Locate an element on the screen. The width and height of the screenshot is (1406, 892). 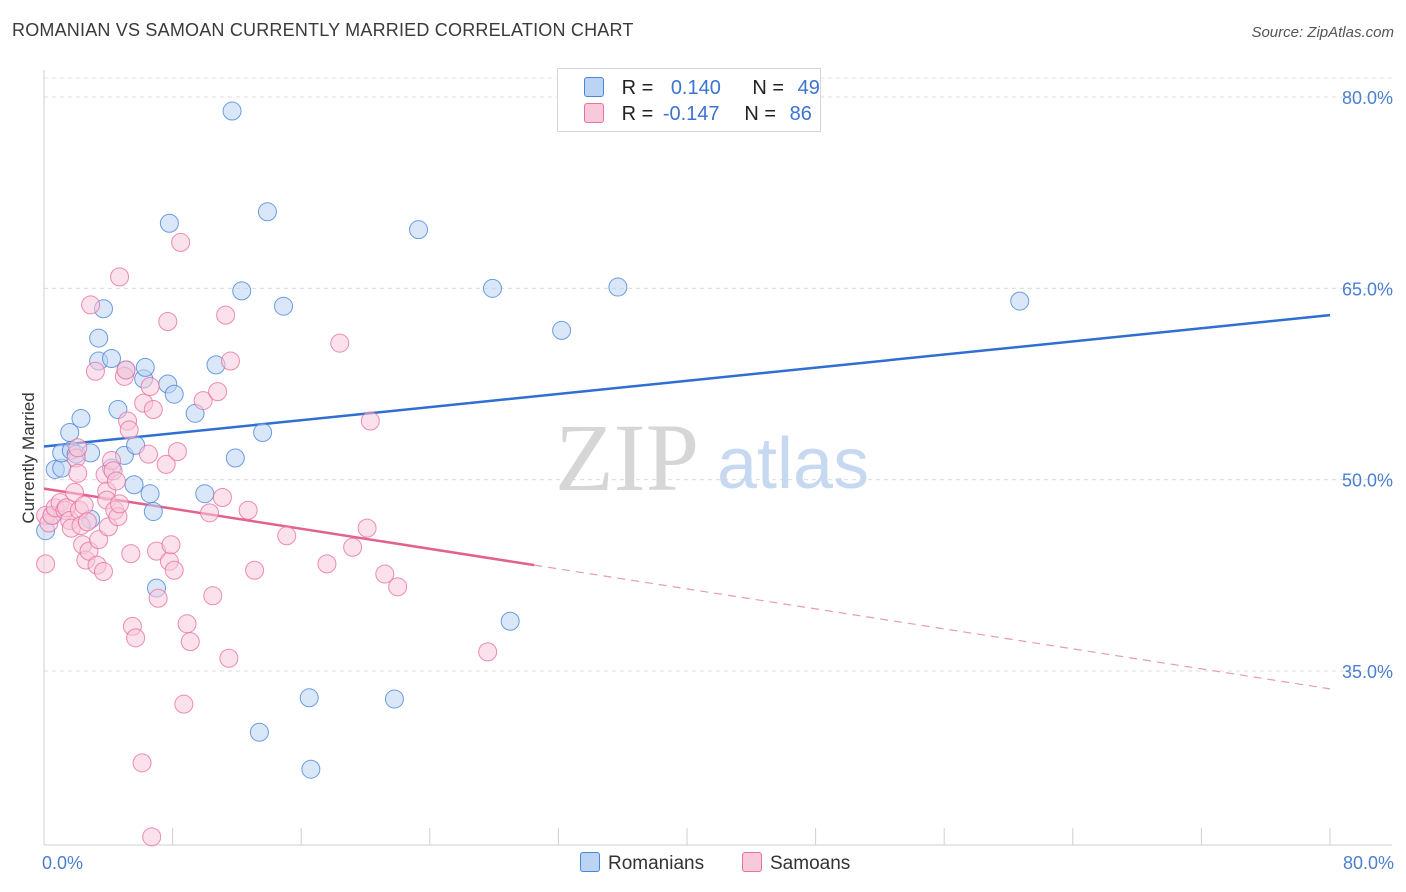
samoans-trend-extension is located at coordinates (932, 627).